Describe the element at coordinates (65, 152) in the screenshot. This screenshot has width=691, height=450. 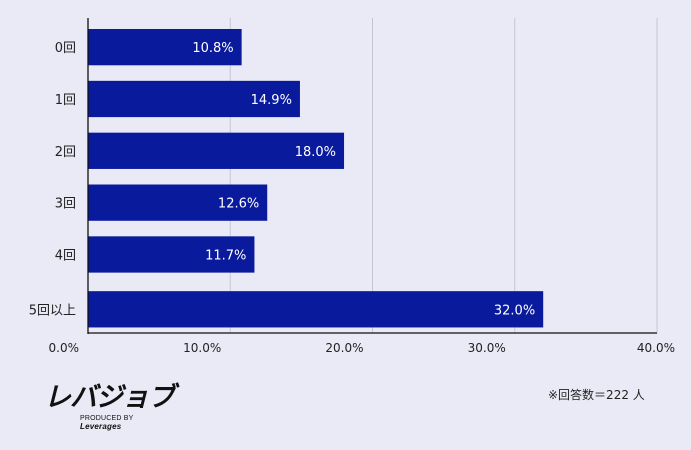
I see `category-label: 2回` at that location.